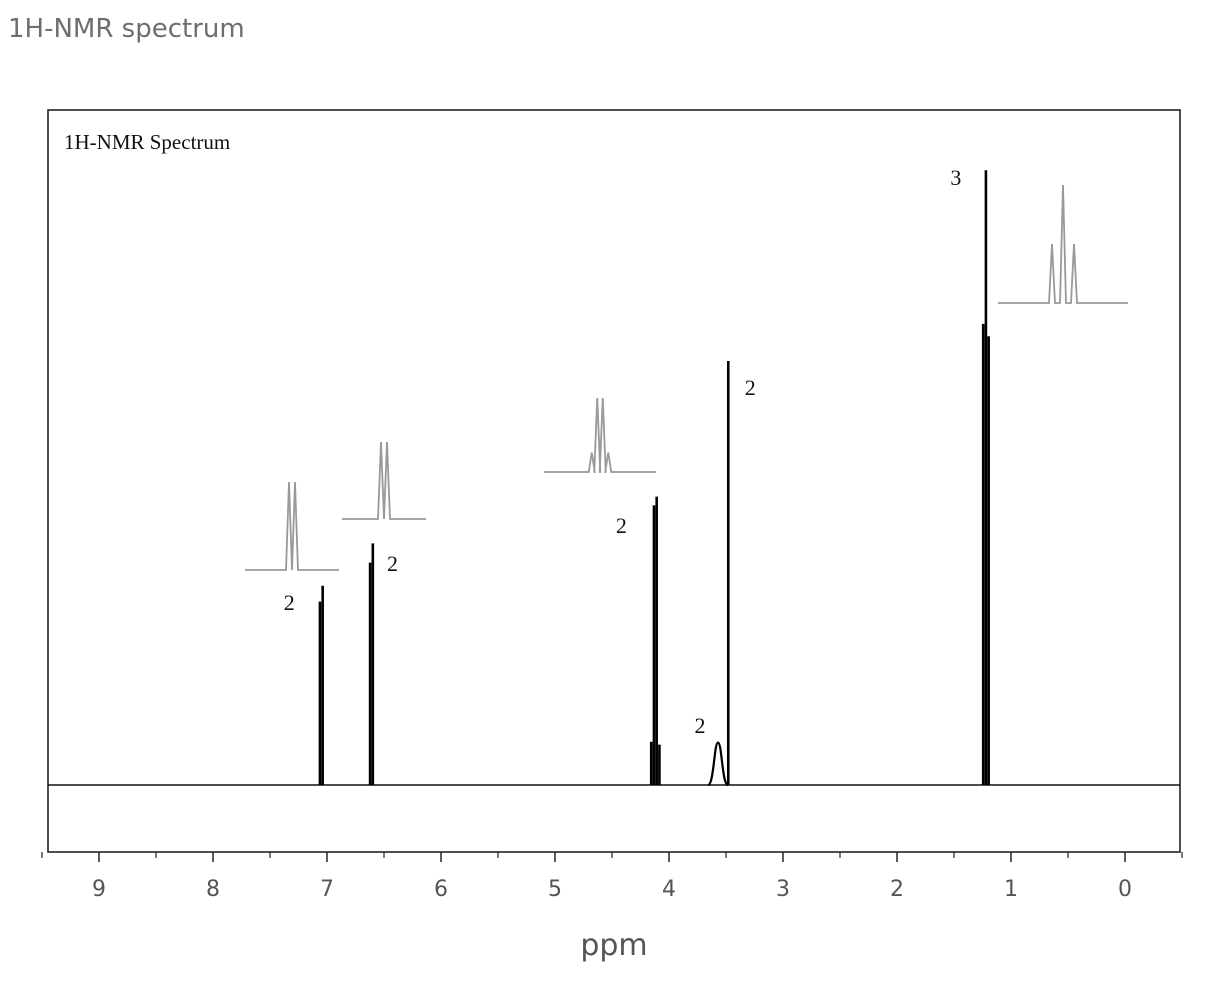 This screenshot has height=995, width=1225. I want to click on x-axis: 9 8 7 6 5 4 3 2 1 0, so click(612, 877).